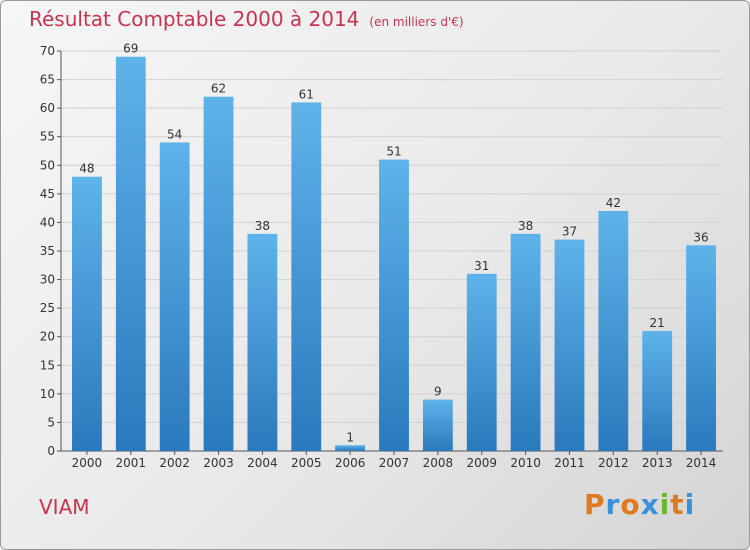  What do you see at coordinates (657, 323) in the screenshot?
I see `data-label: 21` at bounding box center [657, 323].